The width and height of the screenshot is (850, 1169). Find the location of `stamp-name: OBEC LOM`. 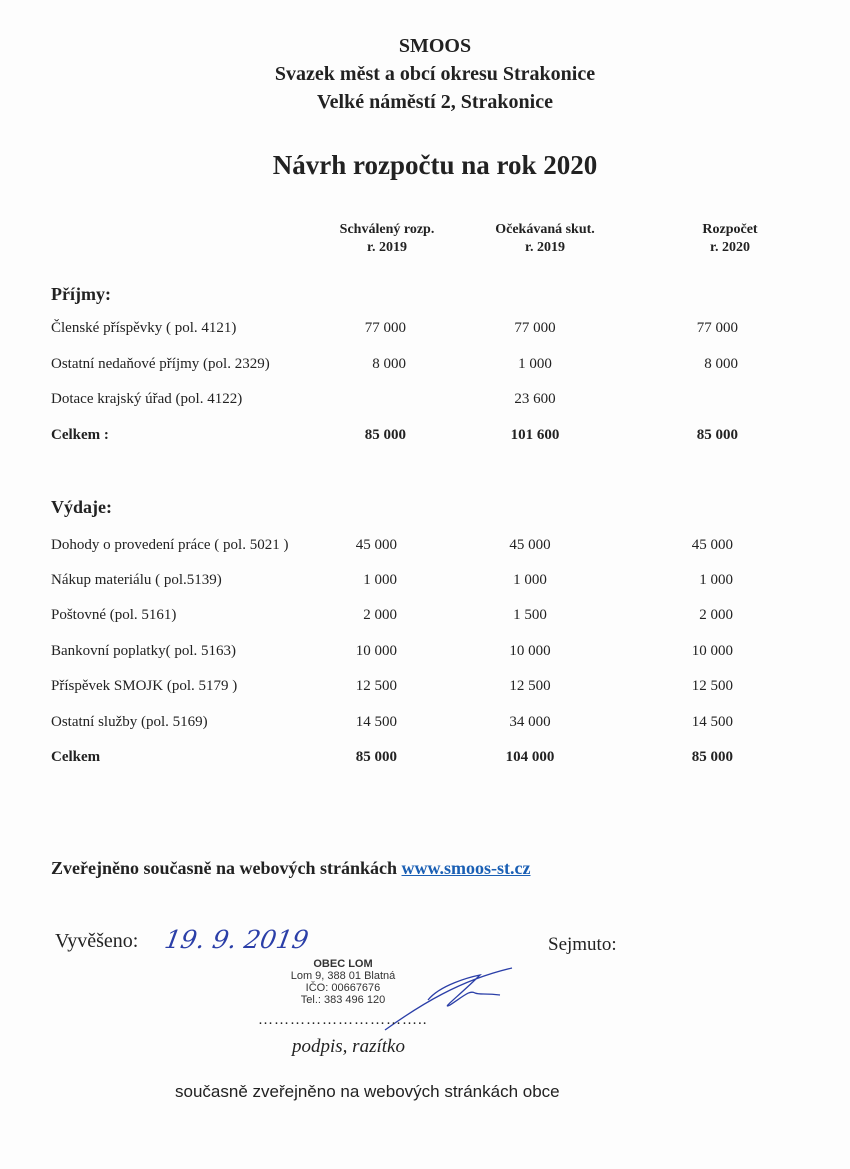

stamp-name: OBEC LOM is located at coordinates (343, 964).